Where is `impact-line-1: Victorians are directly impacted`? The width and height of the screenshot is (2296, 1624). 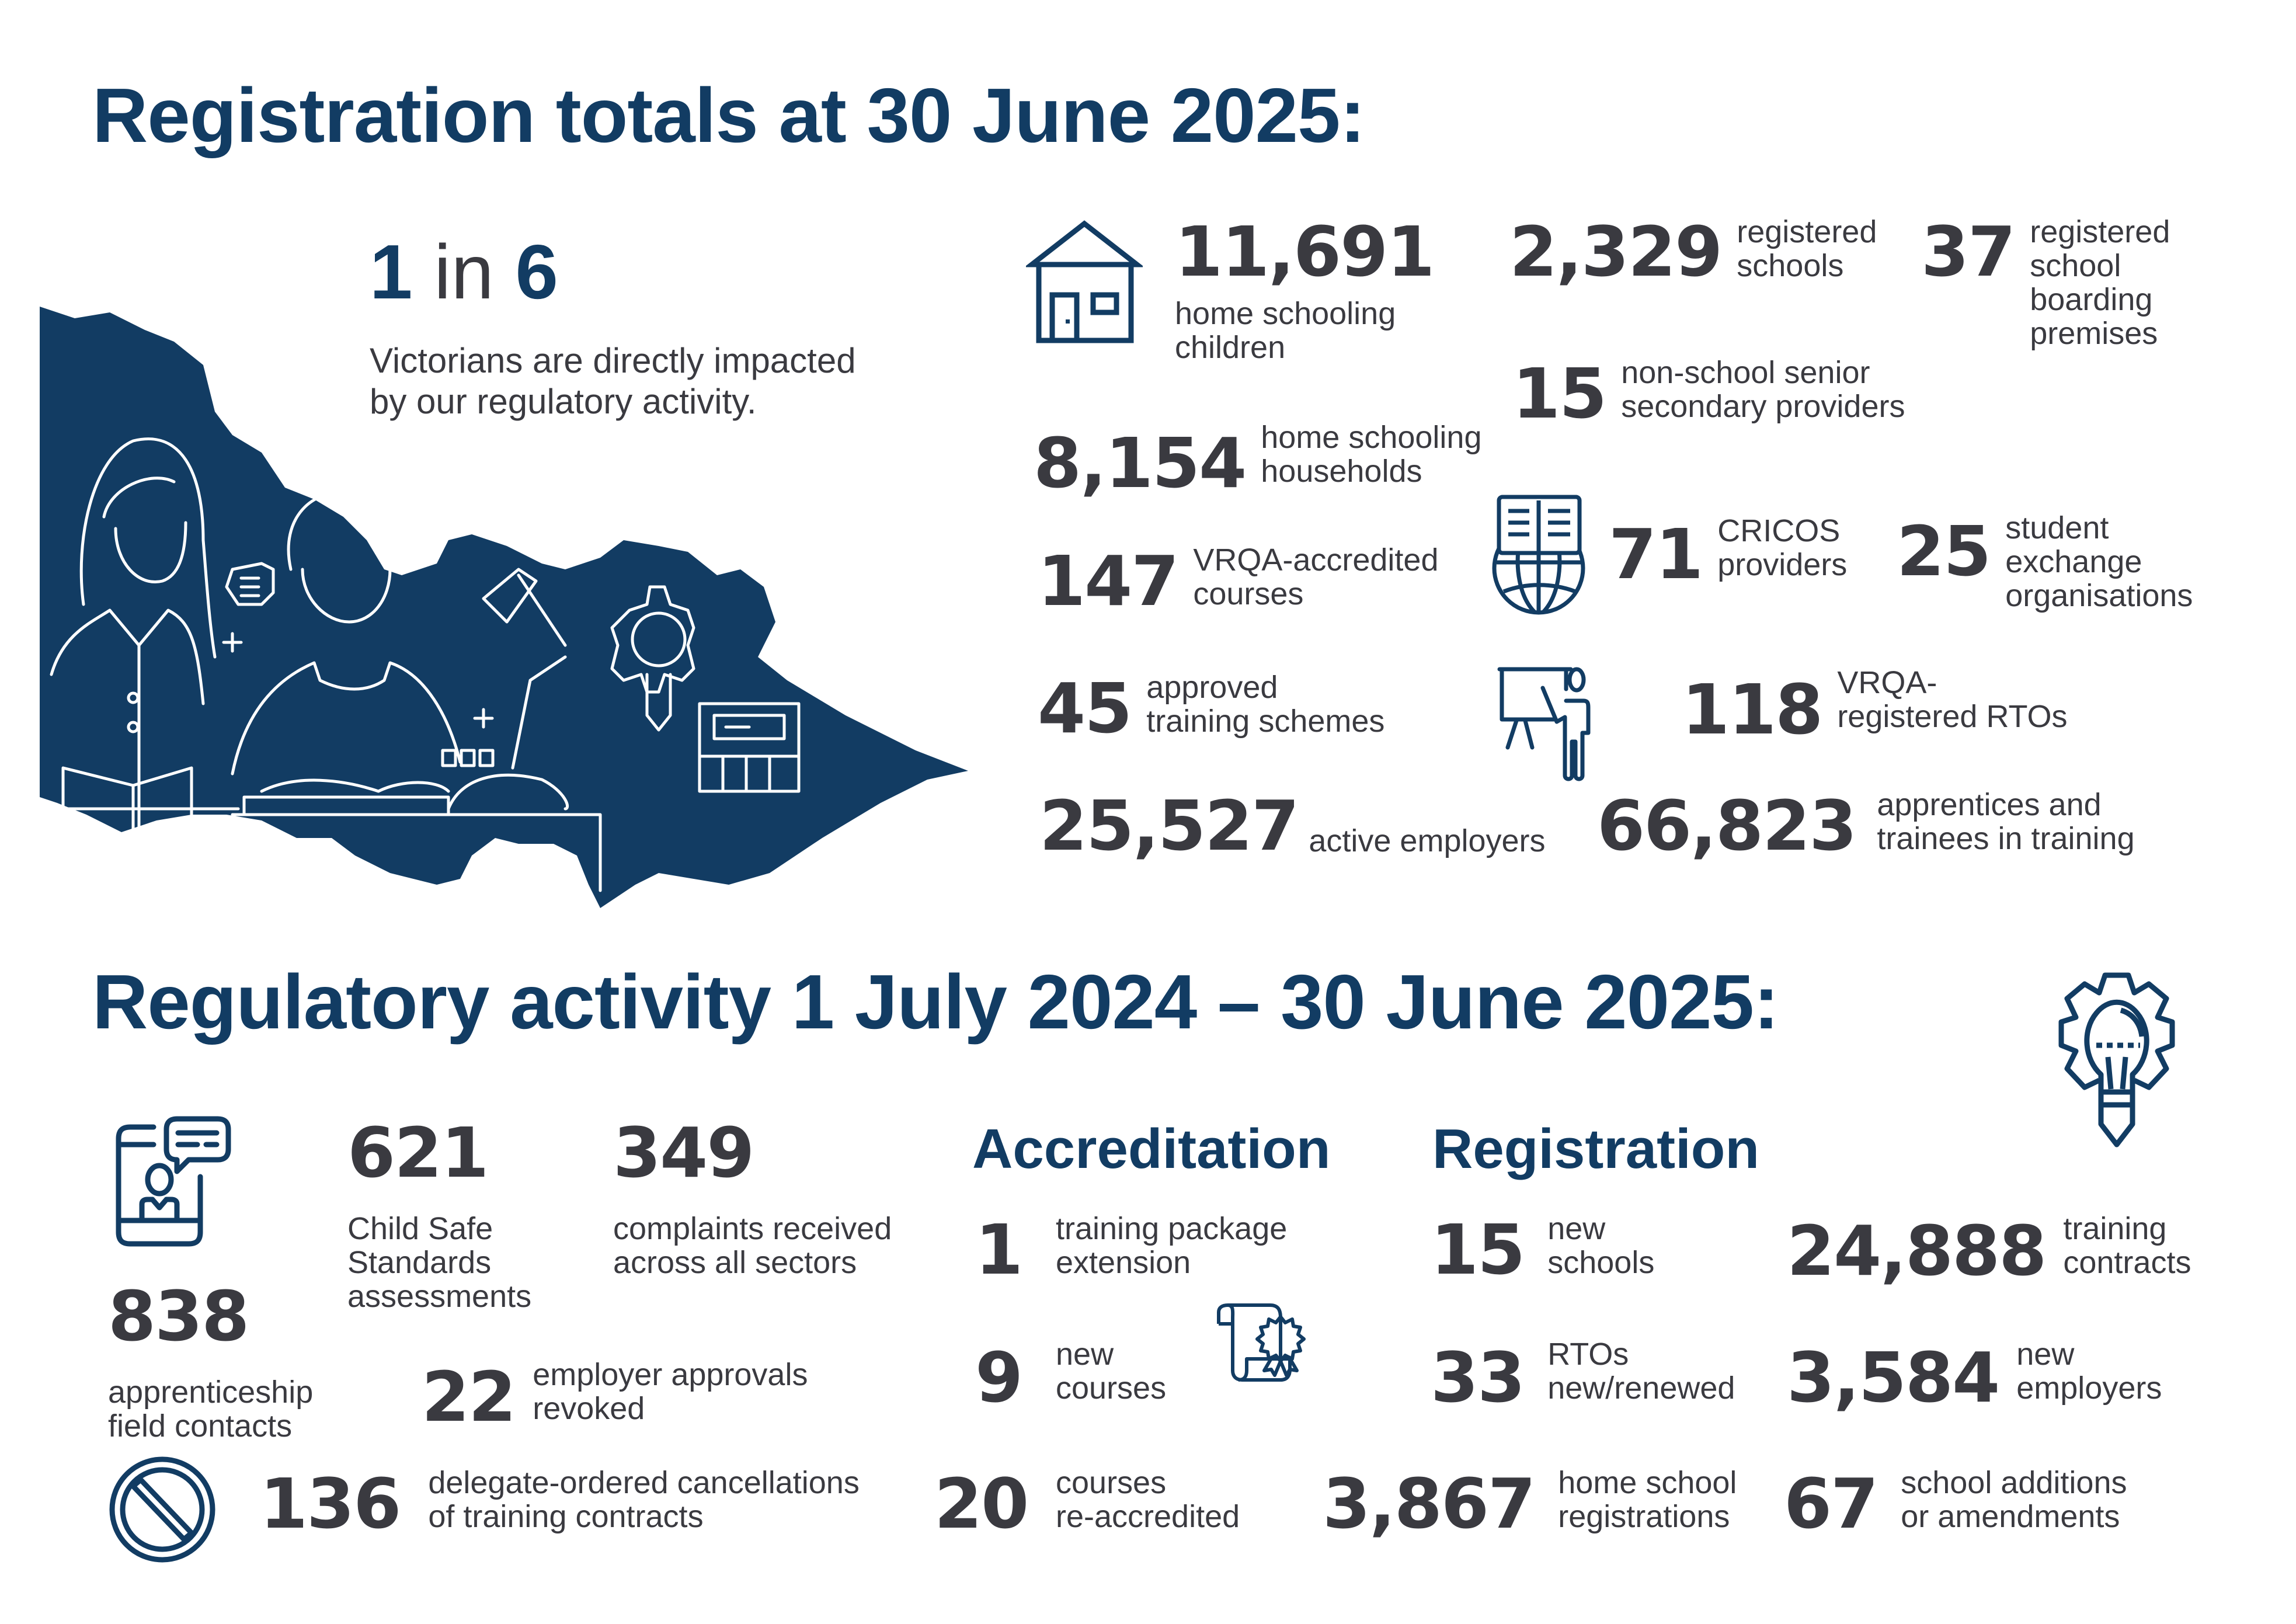
impact-line-1: Victorians are directly impacted is located at coordinates (613, 360).